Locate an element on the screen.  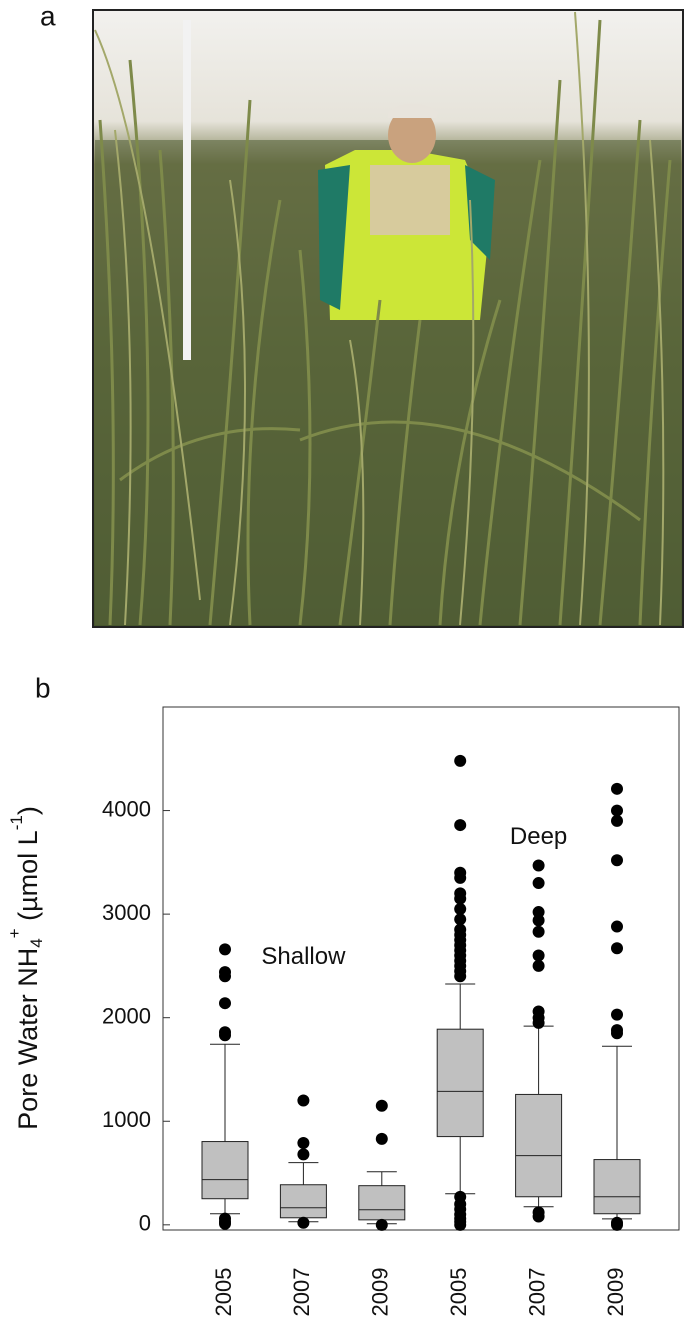
y-label-sub: 4 is located at coordinates (36, 942).